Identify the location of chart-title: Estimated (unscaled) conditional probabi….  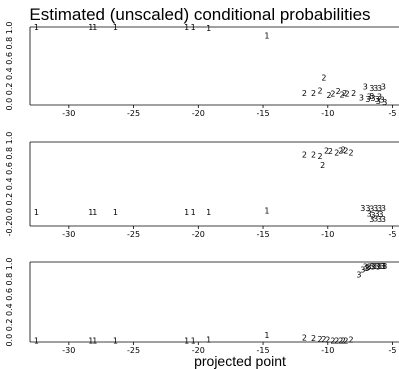
(199, 14).